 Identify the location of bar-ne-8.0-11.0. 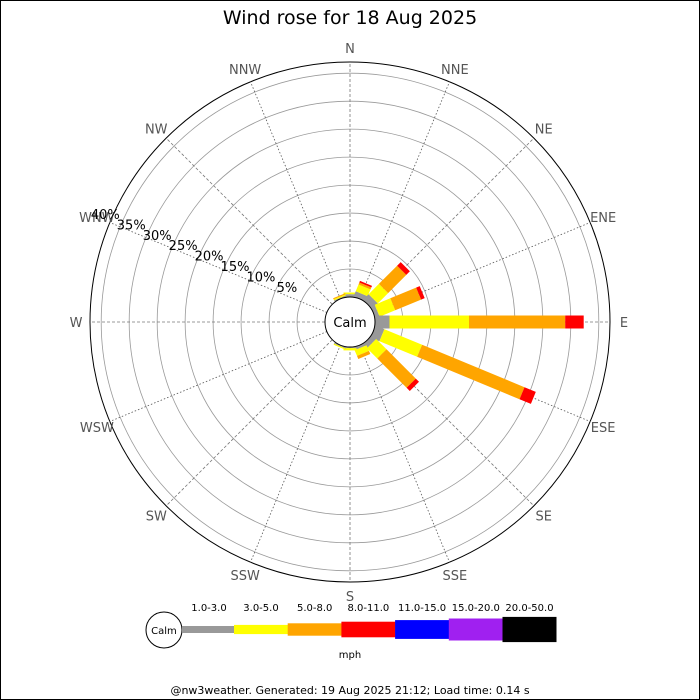
(403, 268).